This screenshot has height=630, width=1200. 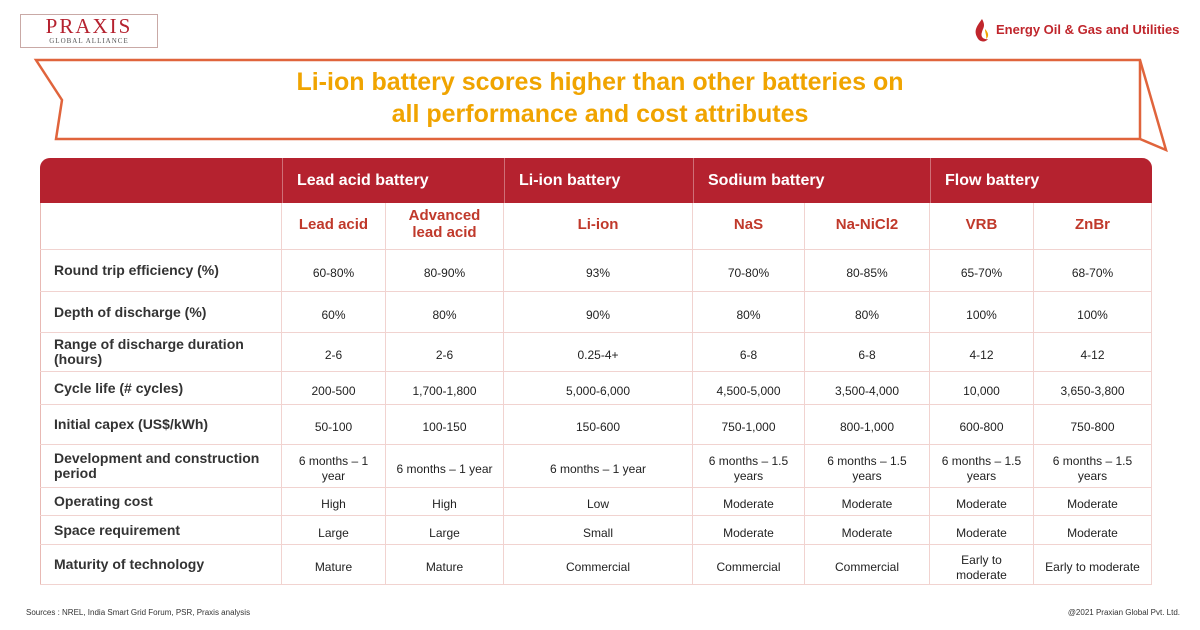 I want to click on table-cell: 3,650-3,800, so click(x=1093, y=388).